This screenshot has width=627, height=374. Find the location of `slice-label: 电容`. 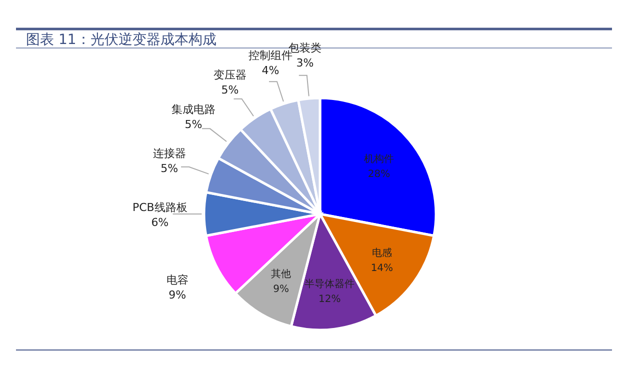

slice-label: 电容 is located at coordinates (177, 280).